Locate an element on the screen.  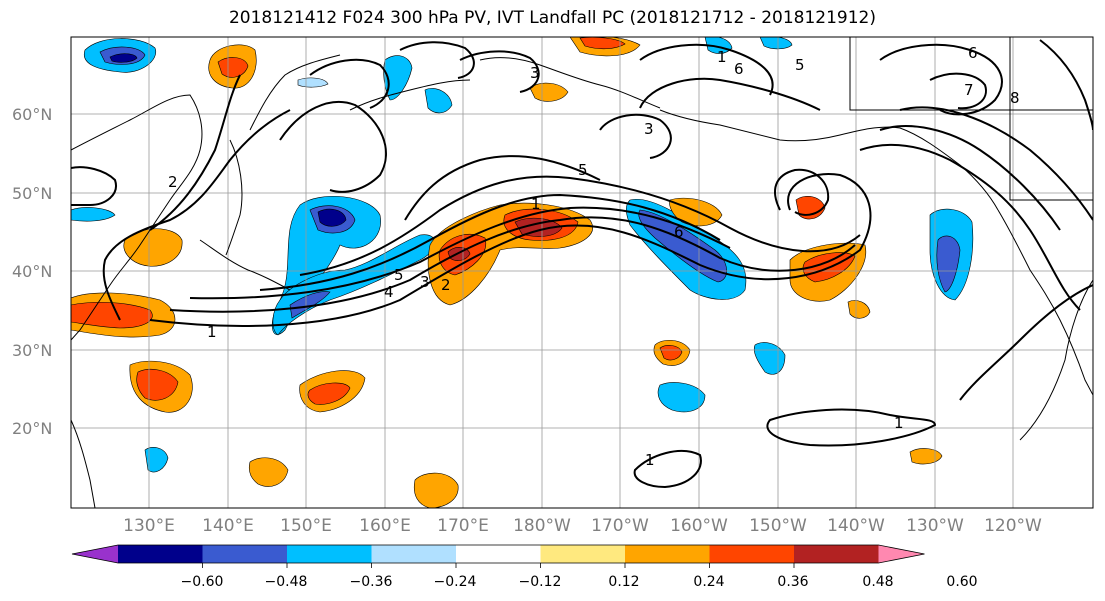
shade-neg-kamchatka is located at coordinates (313, 82).